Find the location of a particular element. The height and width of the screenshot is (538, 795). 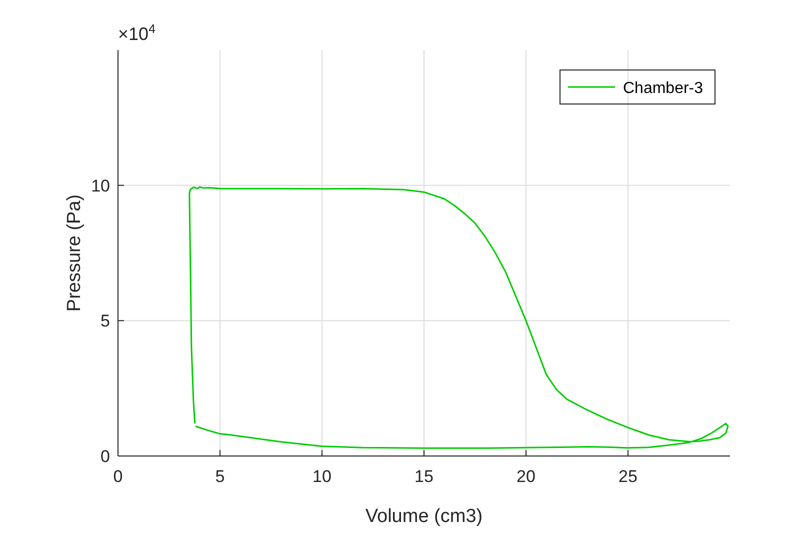

y-tick-label: 10 is located at coordinates (100, 186).